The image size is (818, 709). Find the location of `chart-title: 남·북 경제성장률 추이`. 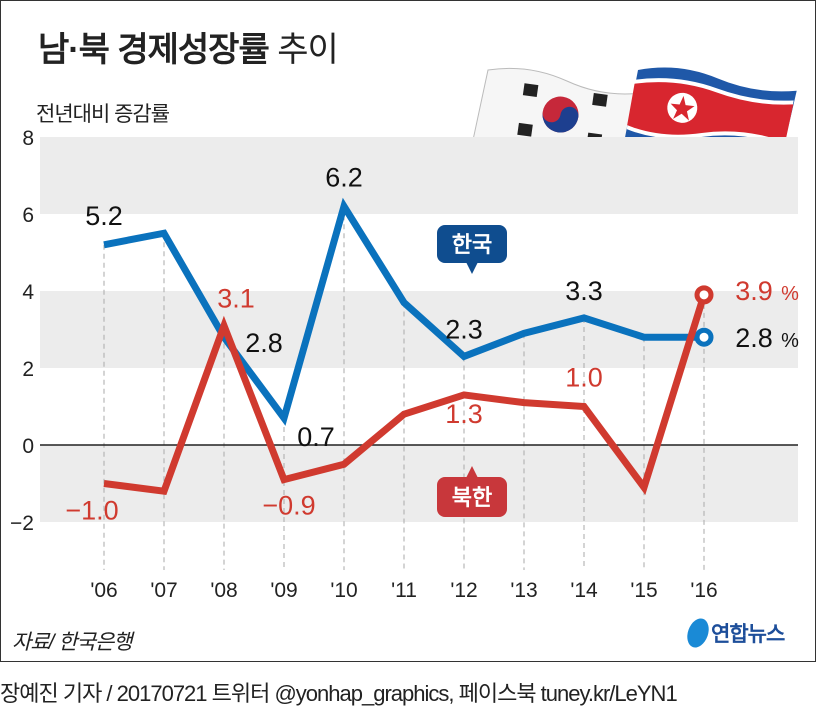

chart-title: 남·북 경제성장률 추이 is located at coordinates (188, 50).